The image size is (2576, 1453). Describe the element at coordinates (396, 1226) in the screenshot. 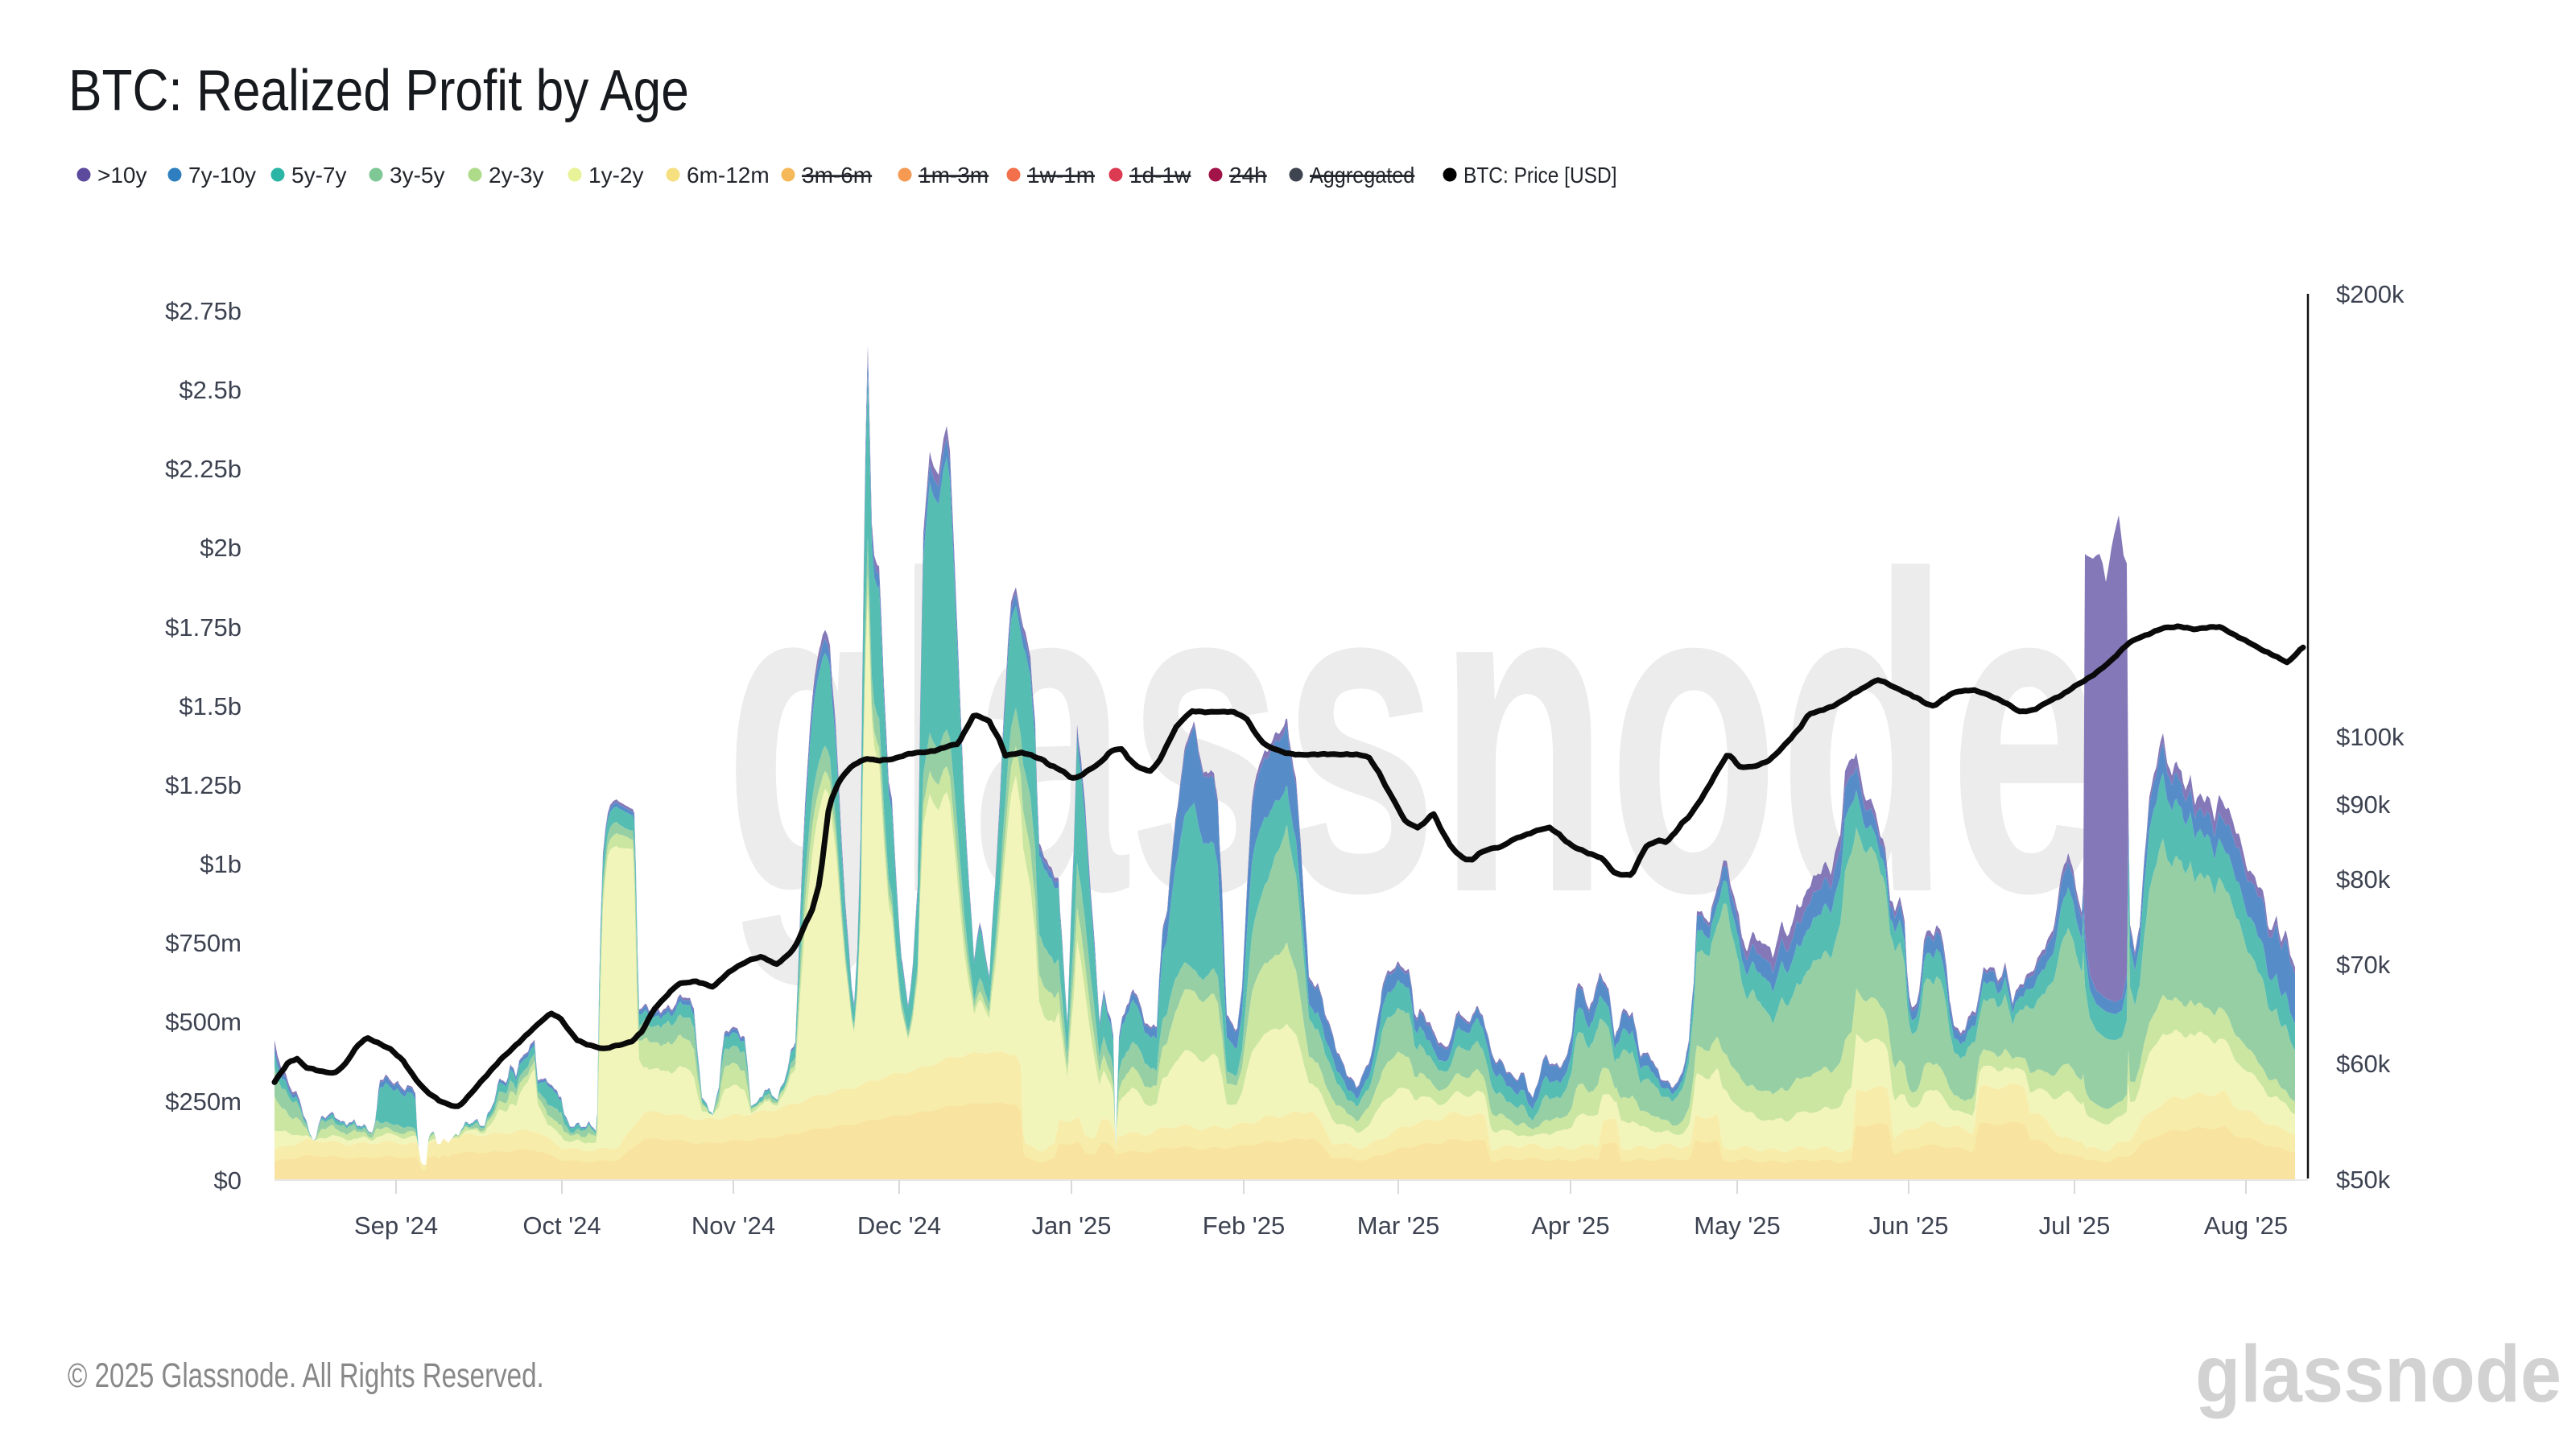

I see `svg-text: Sep '24` at that location.